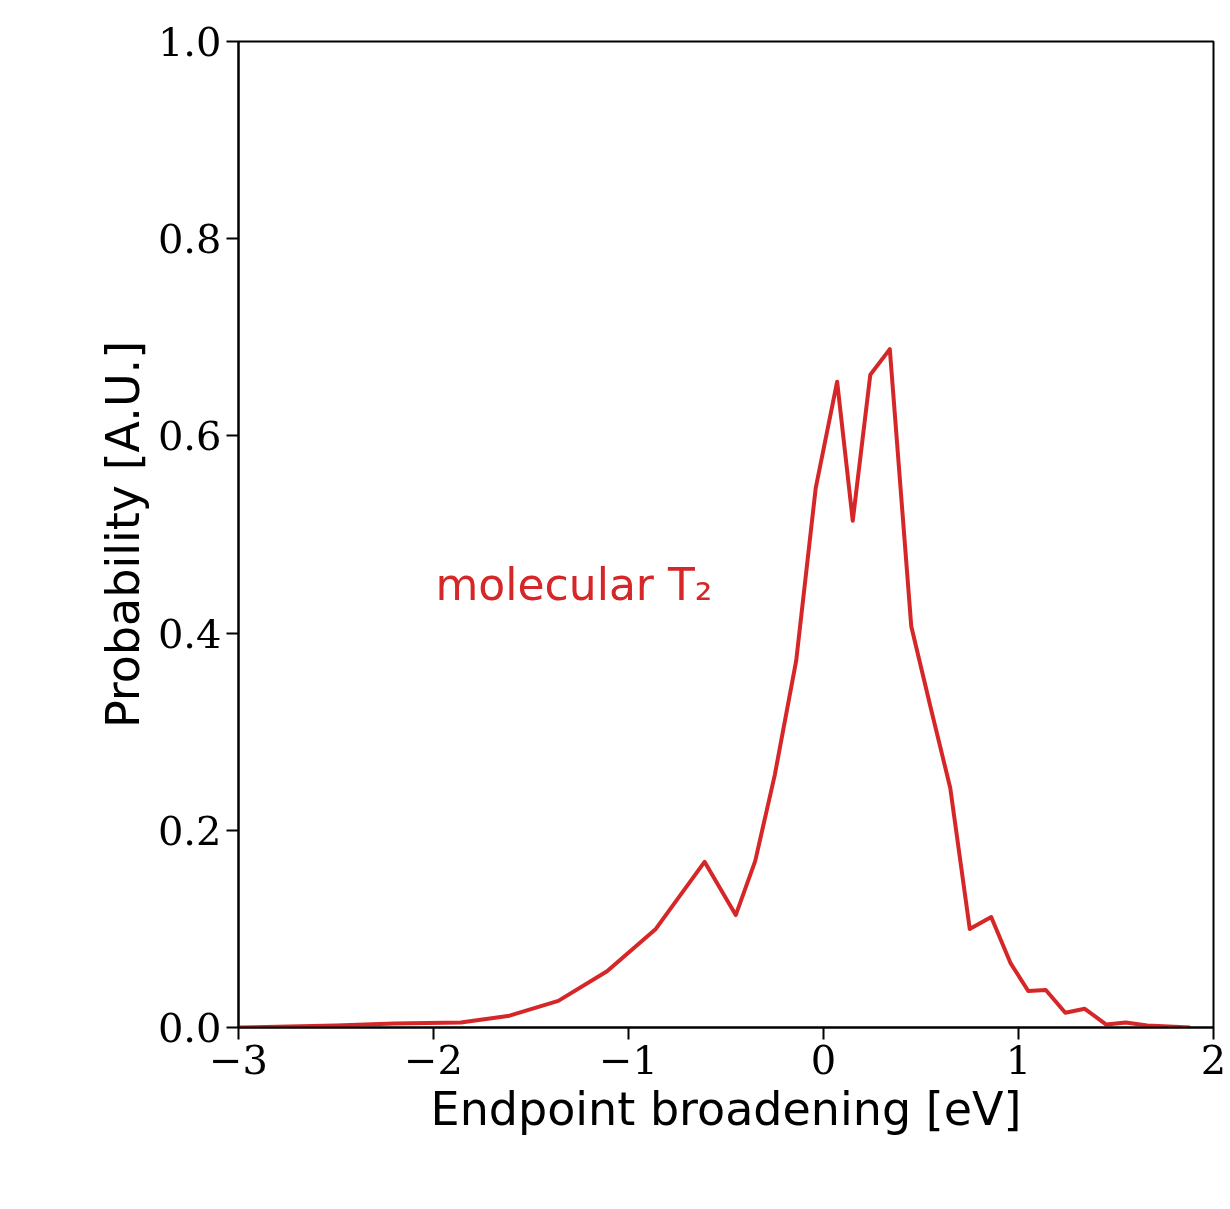 The height and width of the screenshot is (1209, 1230). I want to click on y-tick-label: 0.6, so click(189, 436).